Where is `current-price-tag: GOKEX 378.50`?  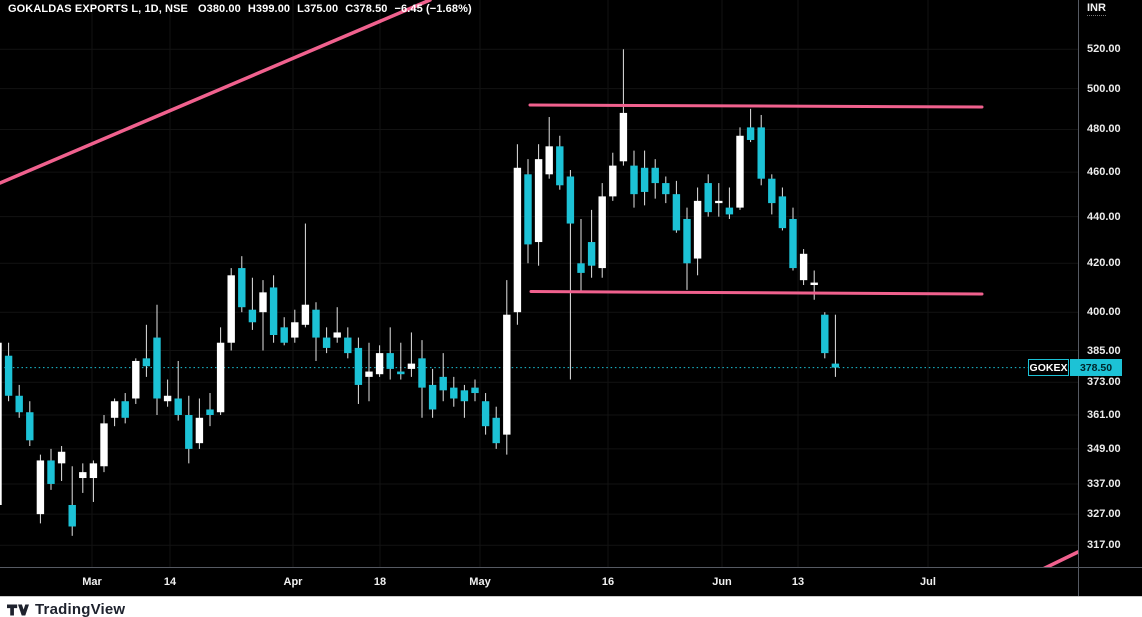
current-price-tag: GOKEX 378.50 is located at coordinates (1075, 368).